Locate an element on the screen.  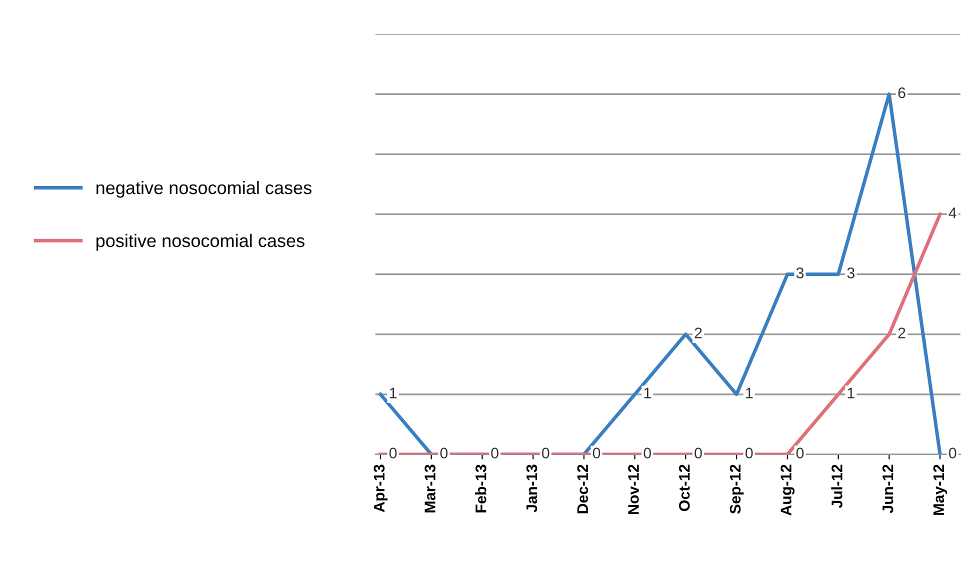
x-tick-label: Dec-12 is located at coordinates (582, 489).